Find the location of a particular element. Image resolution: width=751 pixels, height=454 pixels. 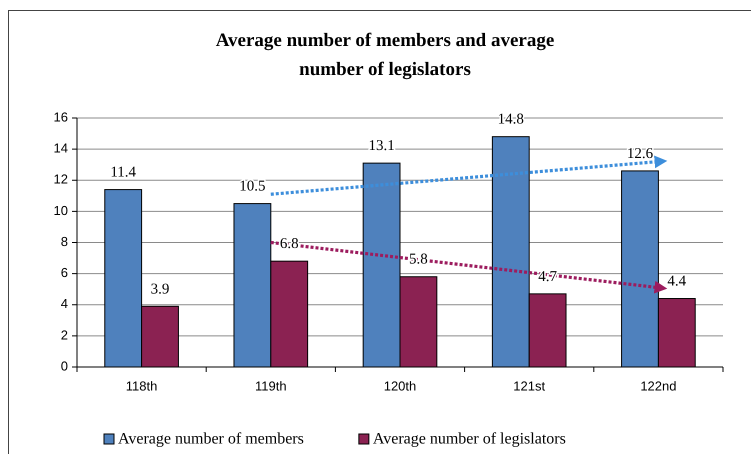

data-label: 4.4 is located at coordinates (677, 282).